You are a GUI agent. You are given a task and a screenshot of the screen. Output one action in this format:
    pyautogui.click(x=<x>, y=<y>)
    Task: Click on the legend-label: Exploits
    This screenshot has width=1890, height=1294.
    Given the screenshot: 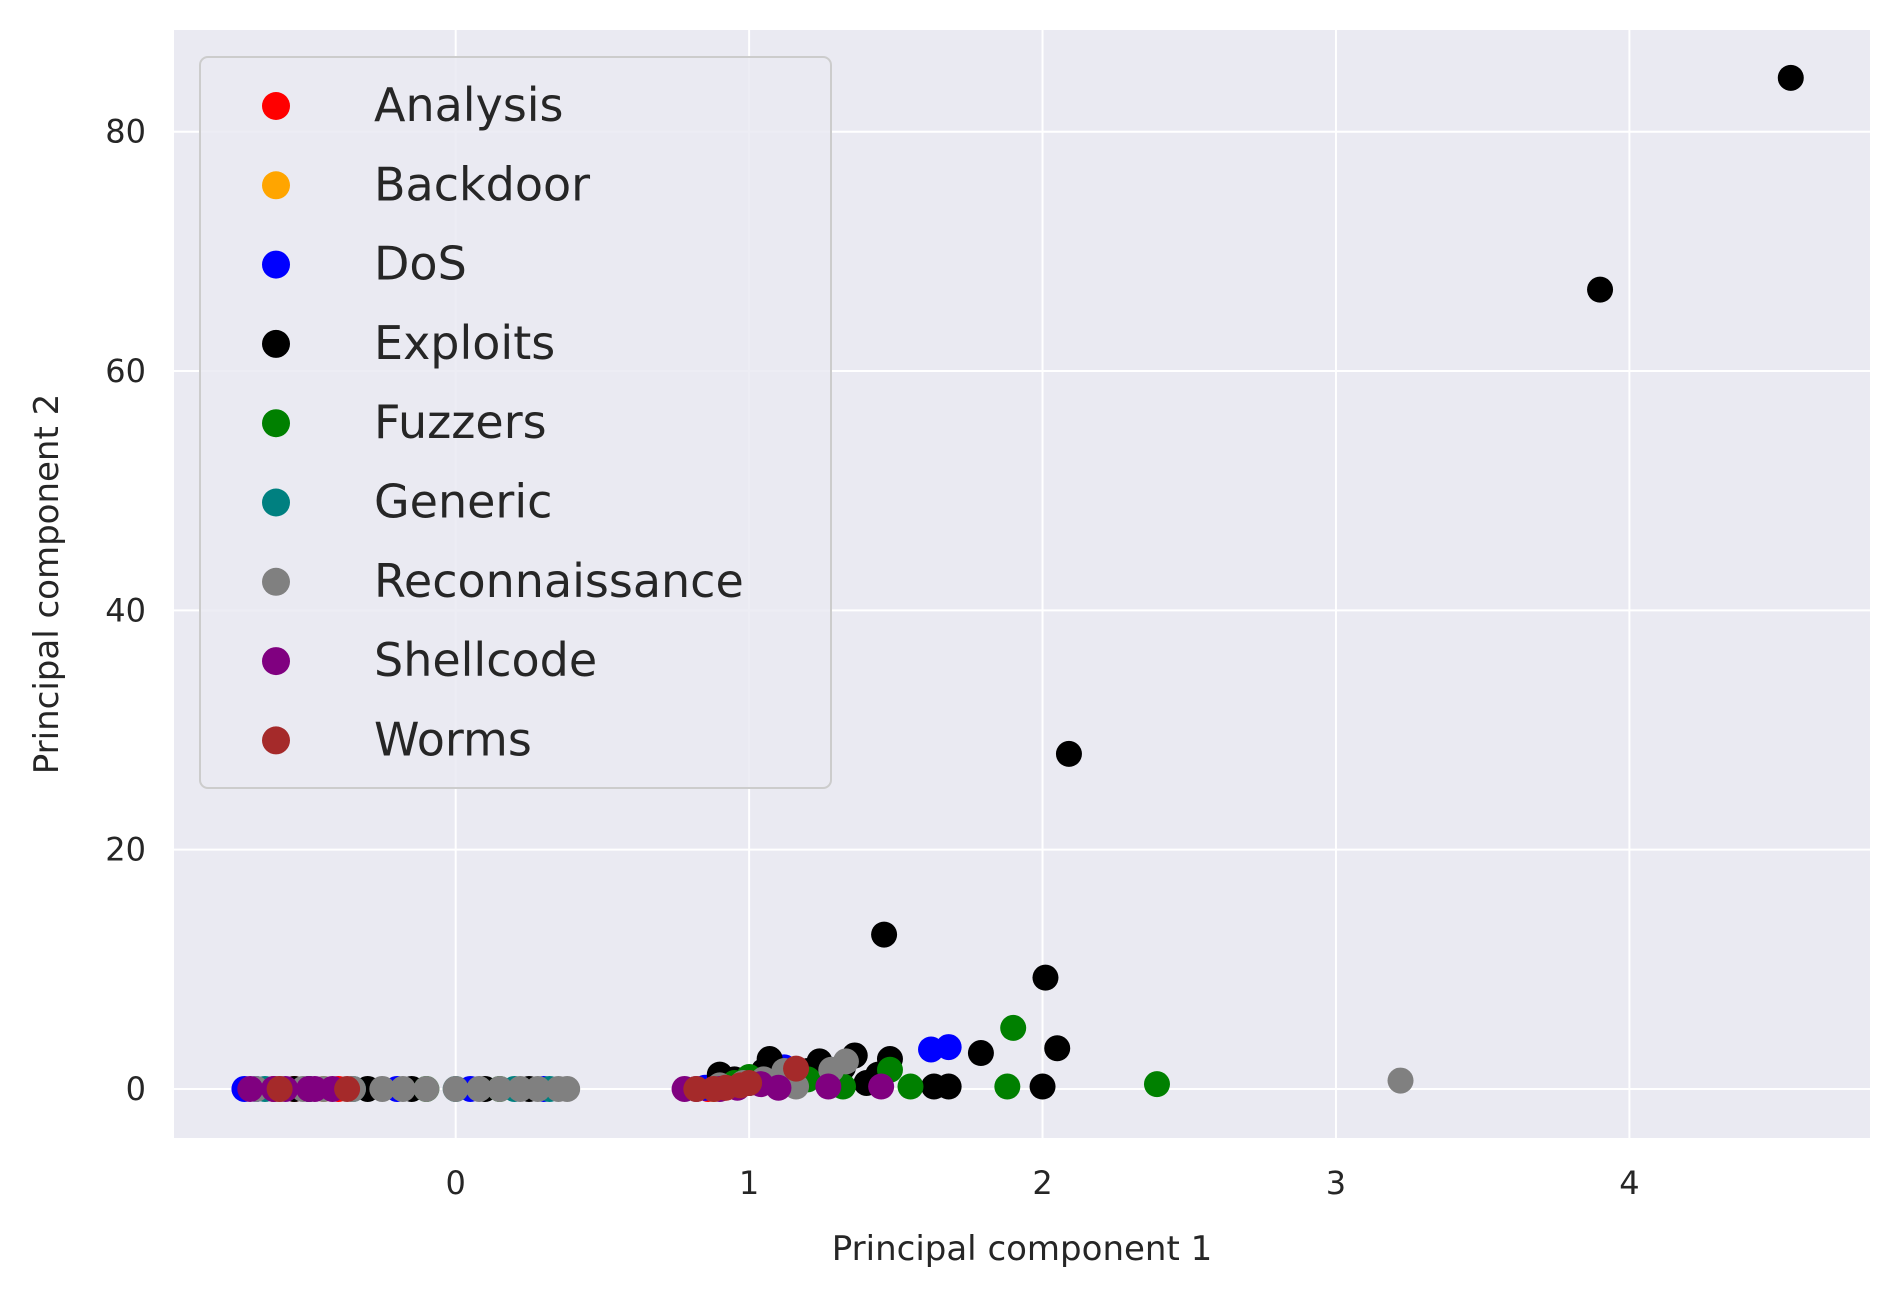 What is the action you would take?
    pyautogui.click(x=464, y=343)
    